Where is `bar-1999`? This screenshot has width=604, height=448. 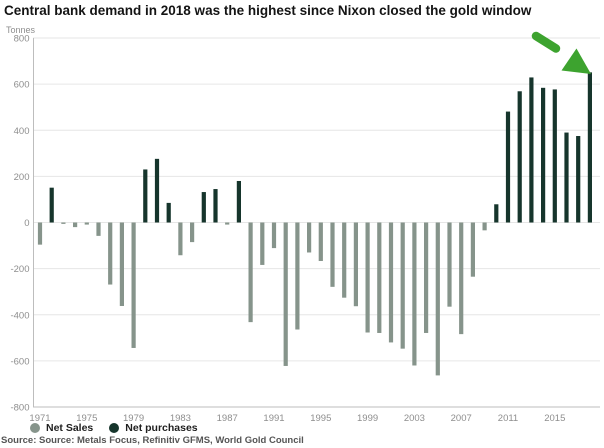
bar-1999 is located at coordinates (367, 277).